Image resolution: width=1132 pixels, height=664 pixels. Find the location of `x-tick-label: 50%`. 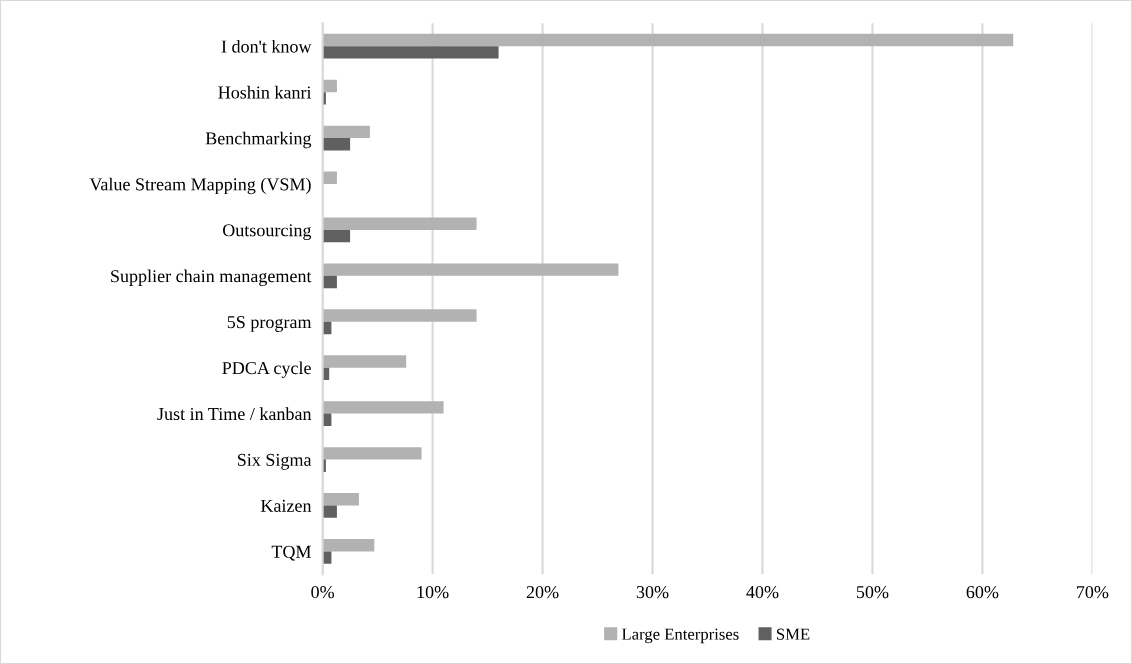

x-tick-label: 50% is located at coordinates (872, 592).